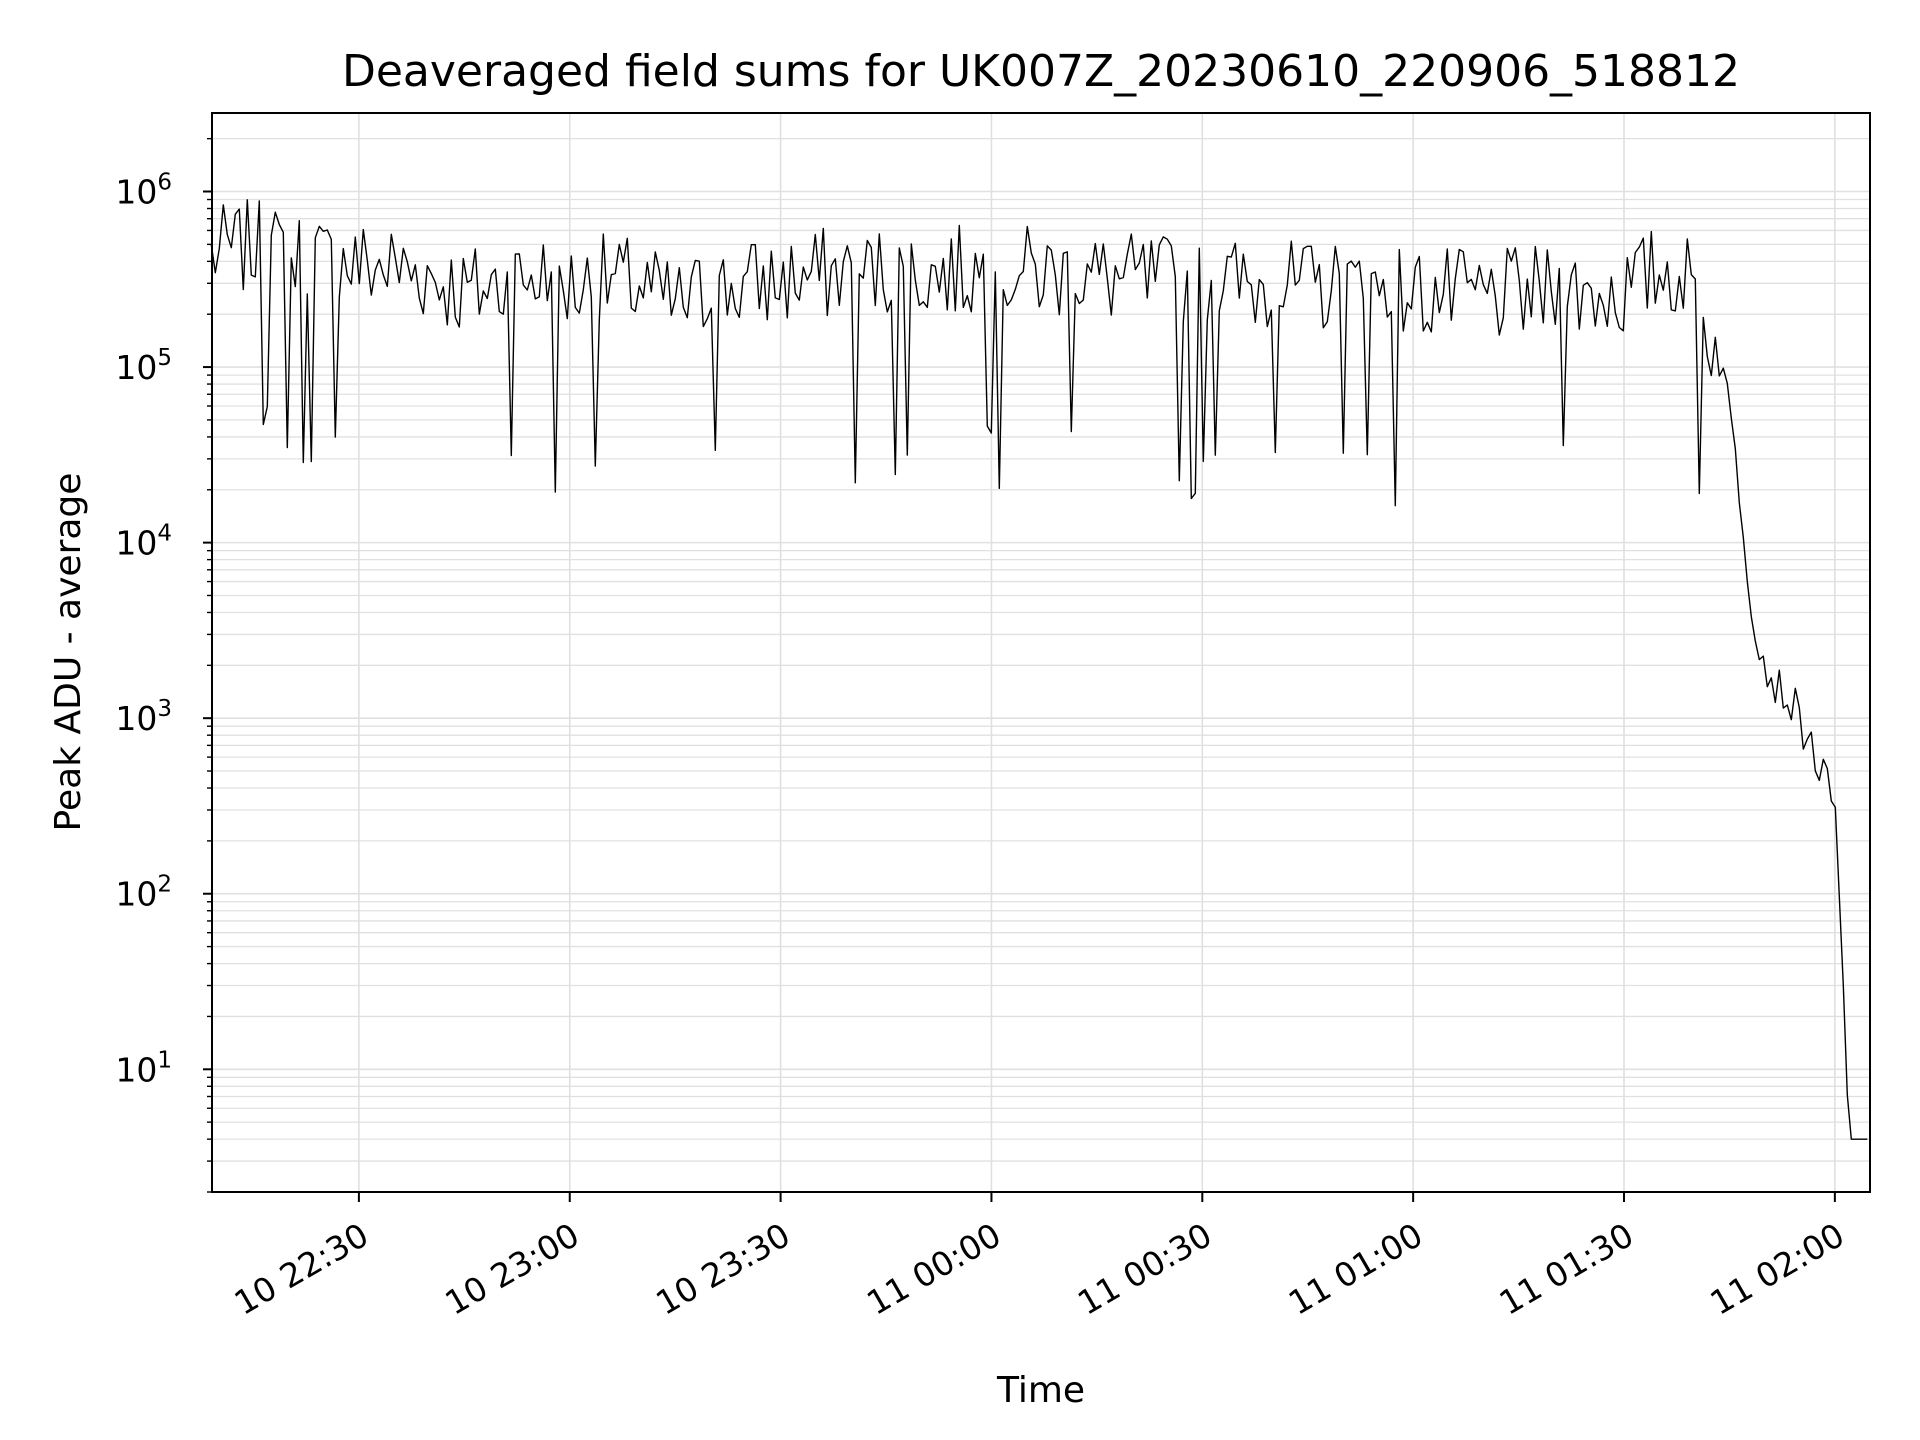 Image resolution: width=1920 pixels, height=1440 pixels. Describe the element at coordinates (722, 1269) in the screenshot. I see `x-tick-label: 10 23:30` at that location.